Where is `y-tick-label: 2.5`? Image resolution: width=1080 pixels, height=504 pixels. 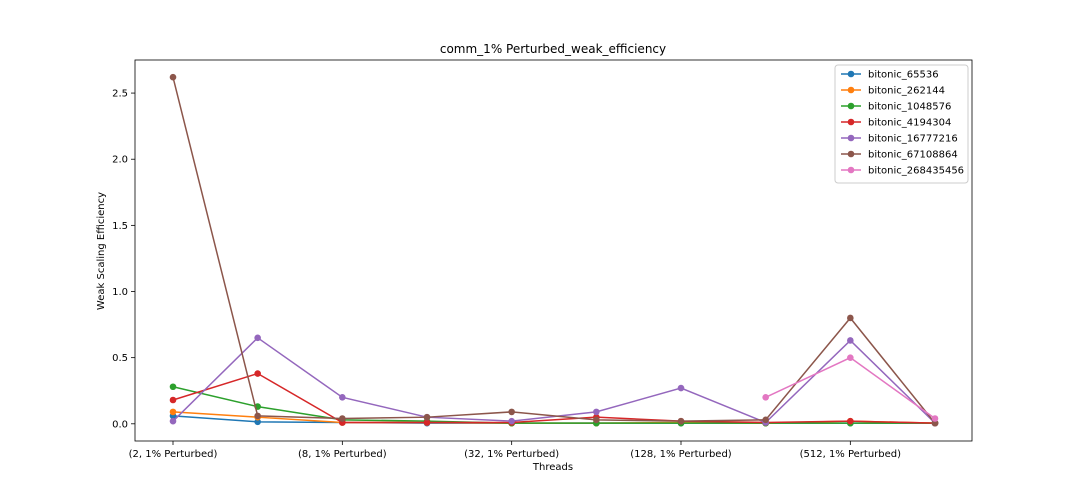 y-tick-label: 2.5 is located at coordinates (120, 94).